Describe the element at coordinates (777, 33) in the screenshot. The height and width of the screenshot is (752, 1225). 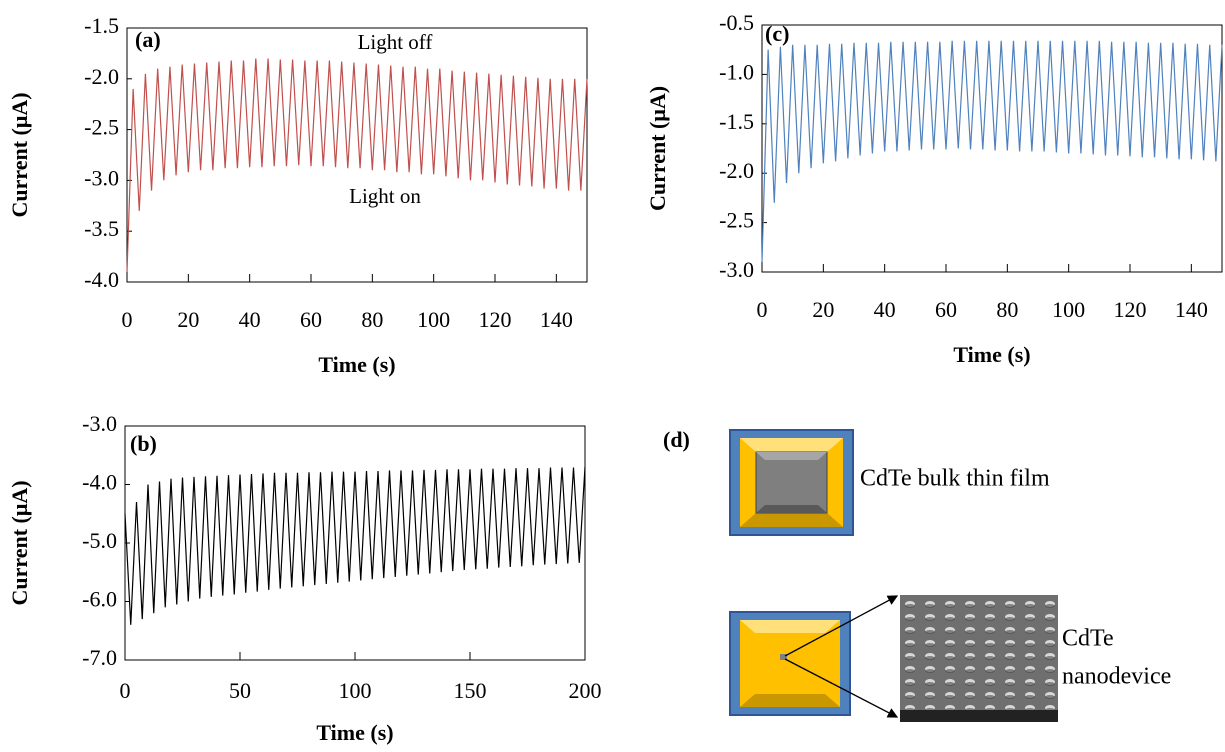
I see `panel-label: (c)` at that location.